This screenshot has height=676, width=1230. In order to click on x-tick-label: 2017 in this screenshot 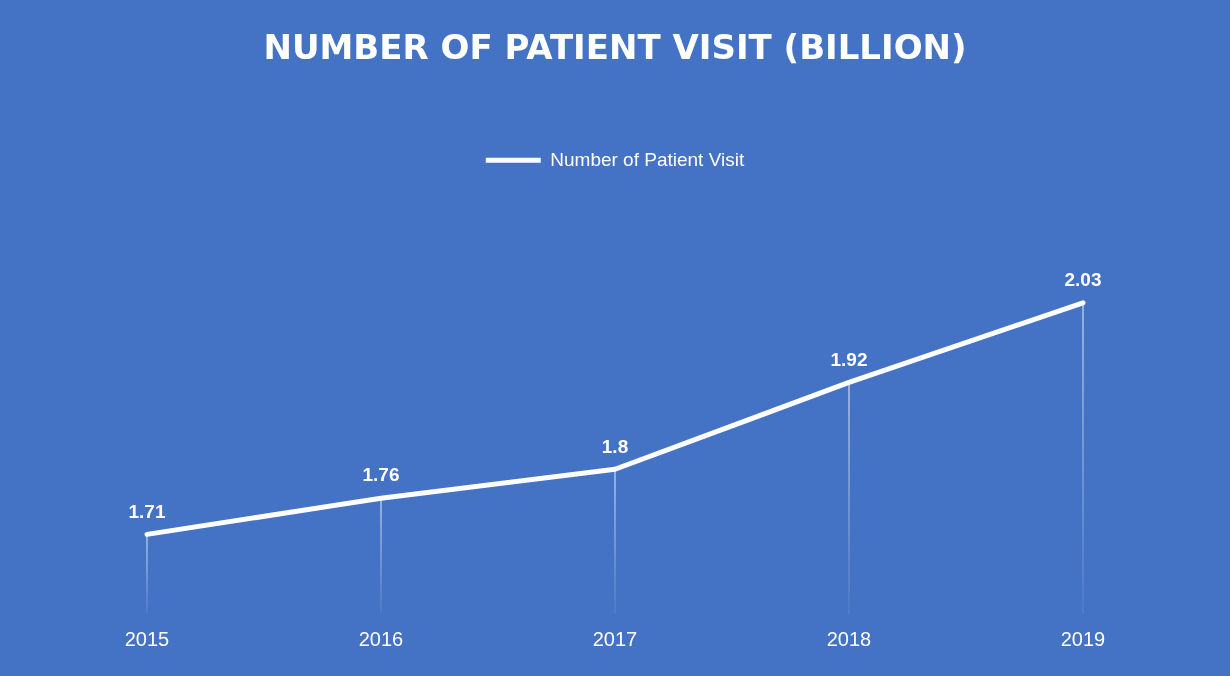, I will do `click(615, 638)`.